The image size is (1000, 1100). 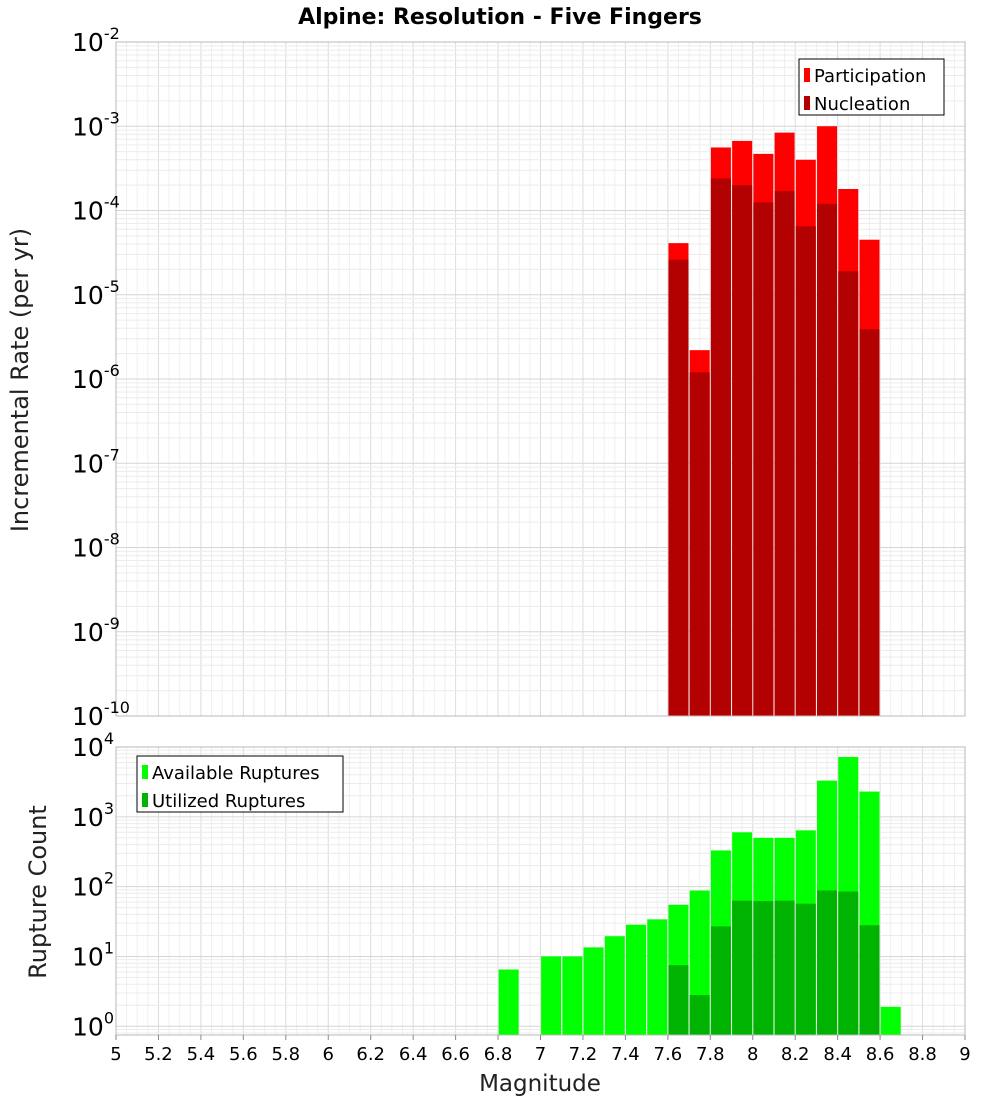 I want to click on x-tick-label: 6.6, so click(x=455, y=1054).